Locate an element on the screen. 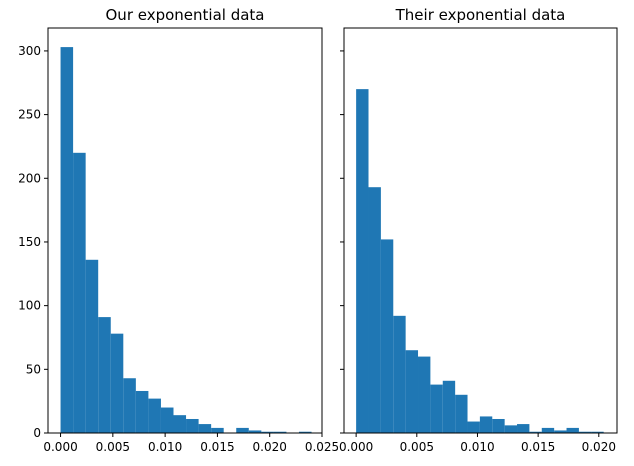 The image size is (634, 466). y-tick-label: 100 is located at coordinates (29, 306).